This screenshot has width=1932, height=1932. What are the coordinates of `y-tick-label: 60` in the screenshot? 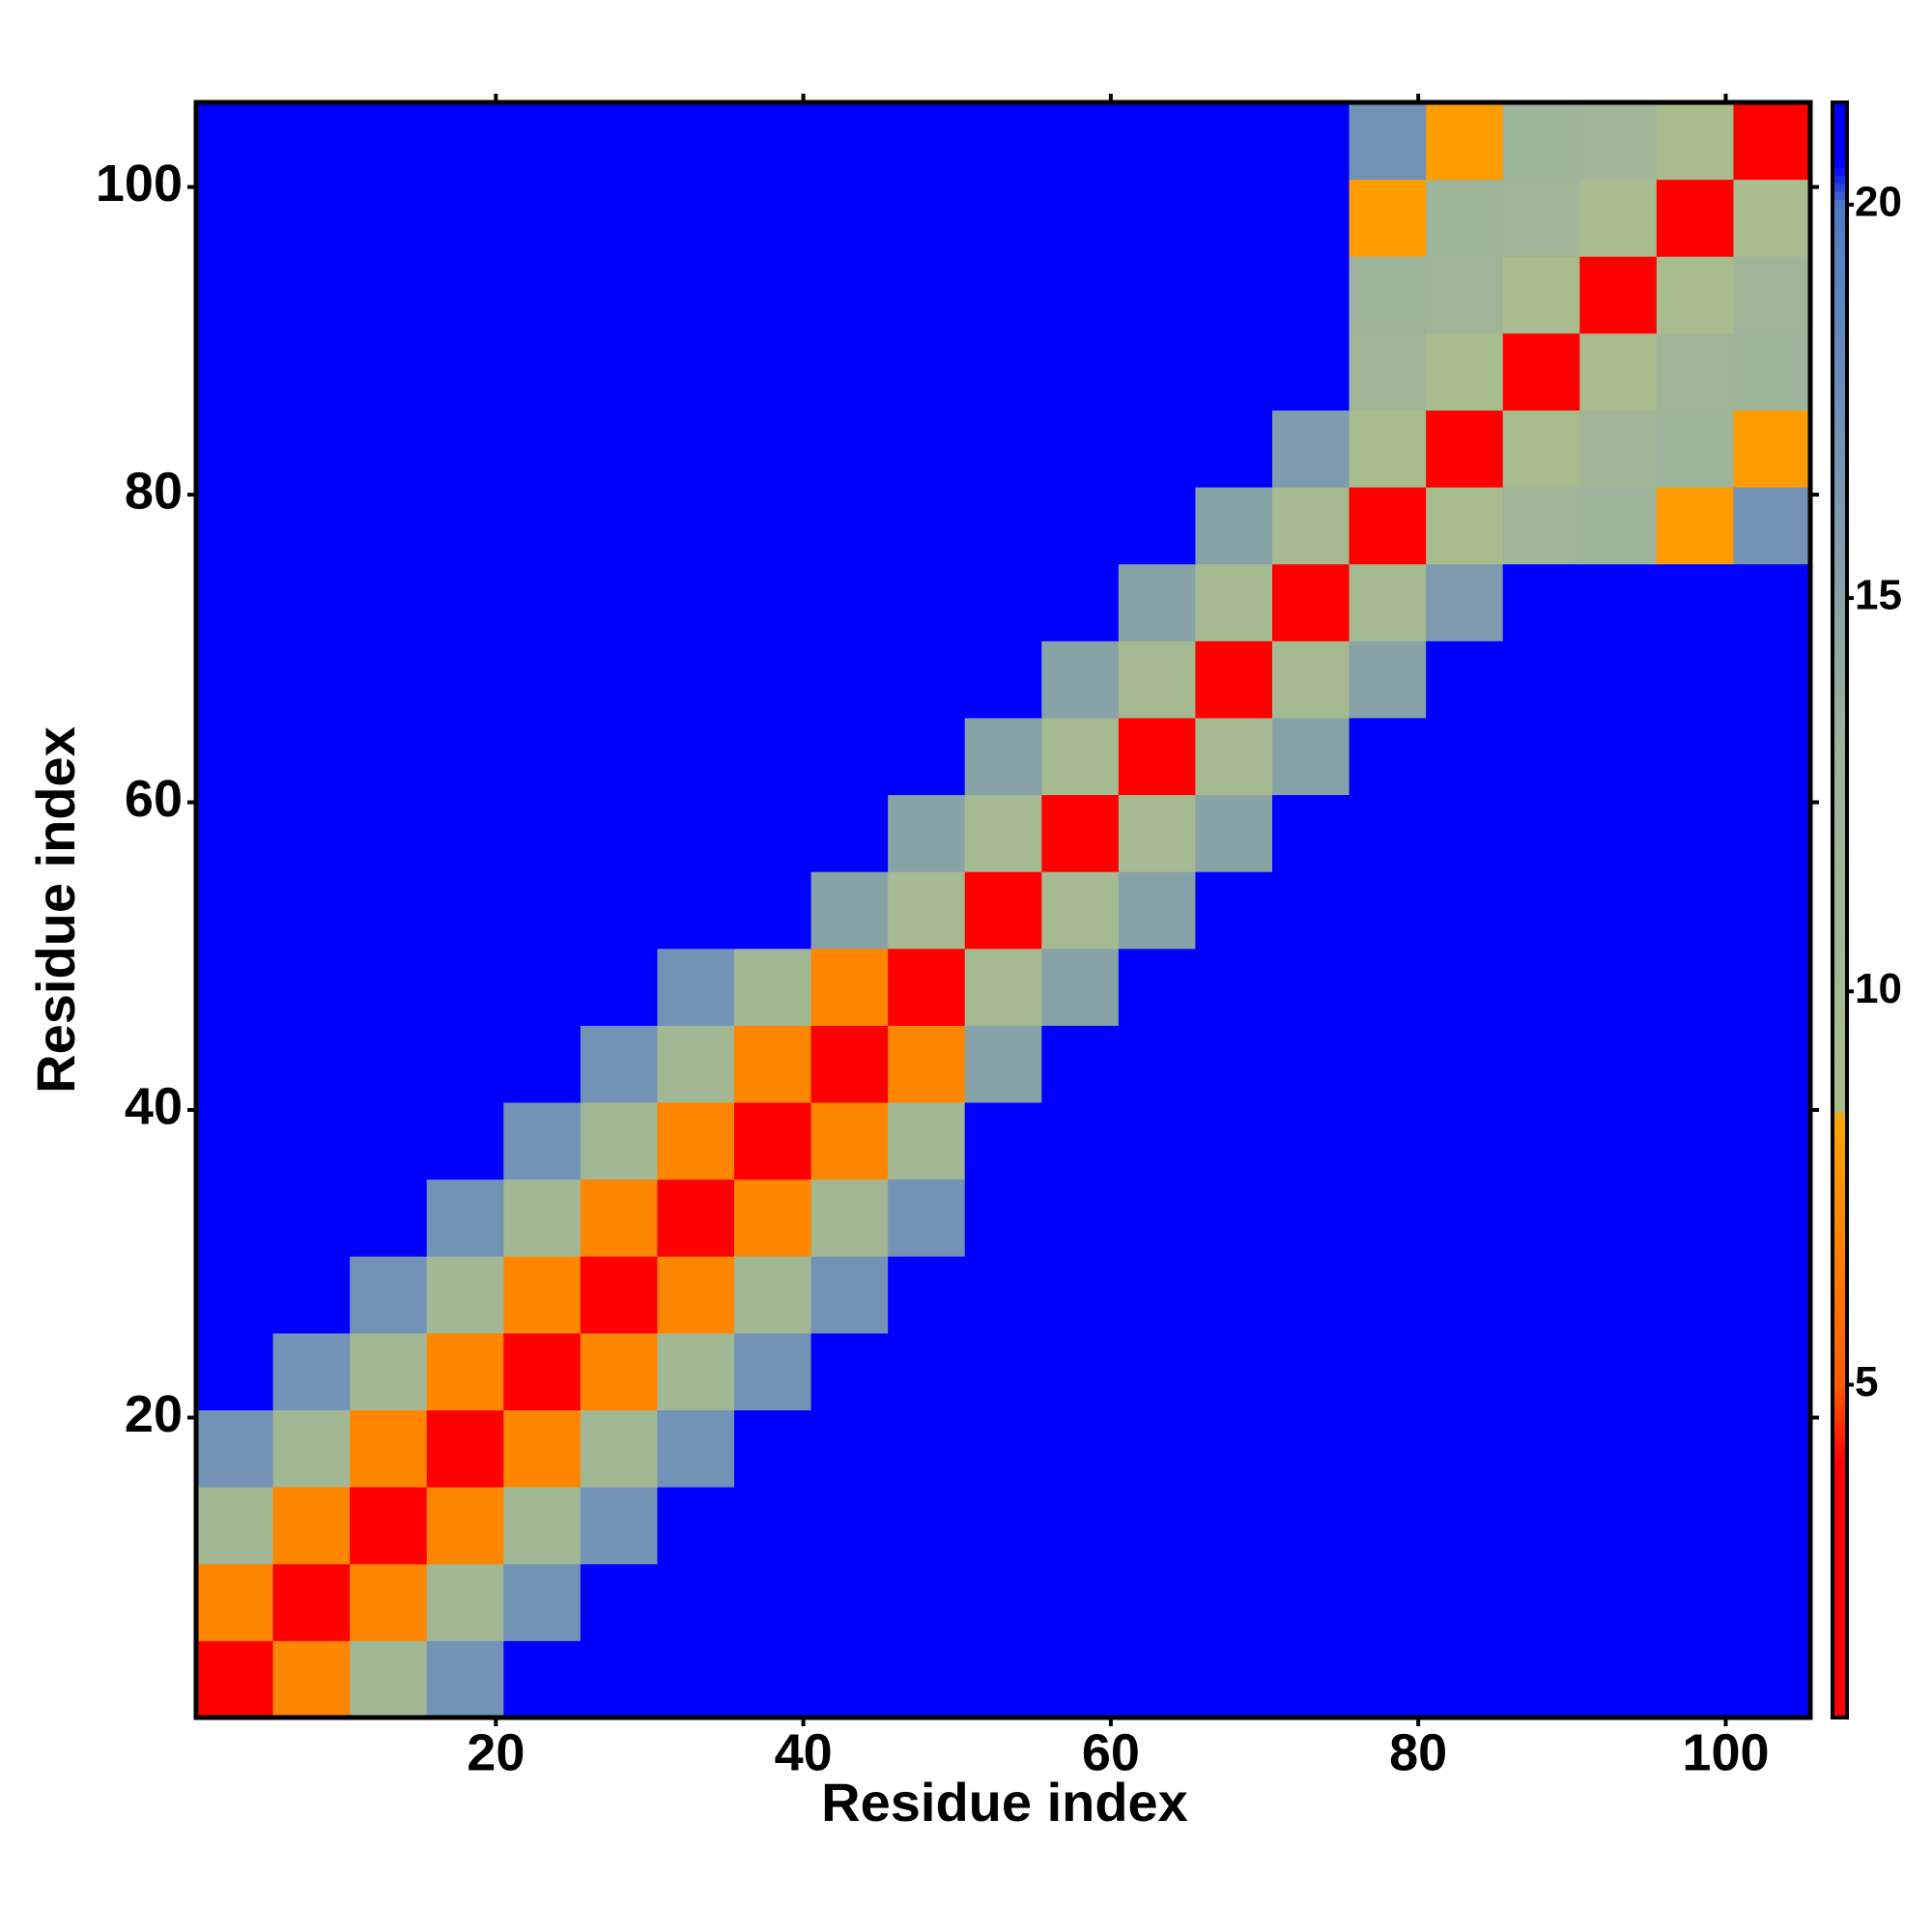 It's located at (154, 799).